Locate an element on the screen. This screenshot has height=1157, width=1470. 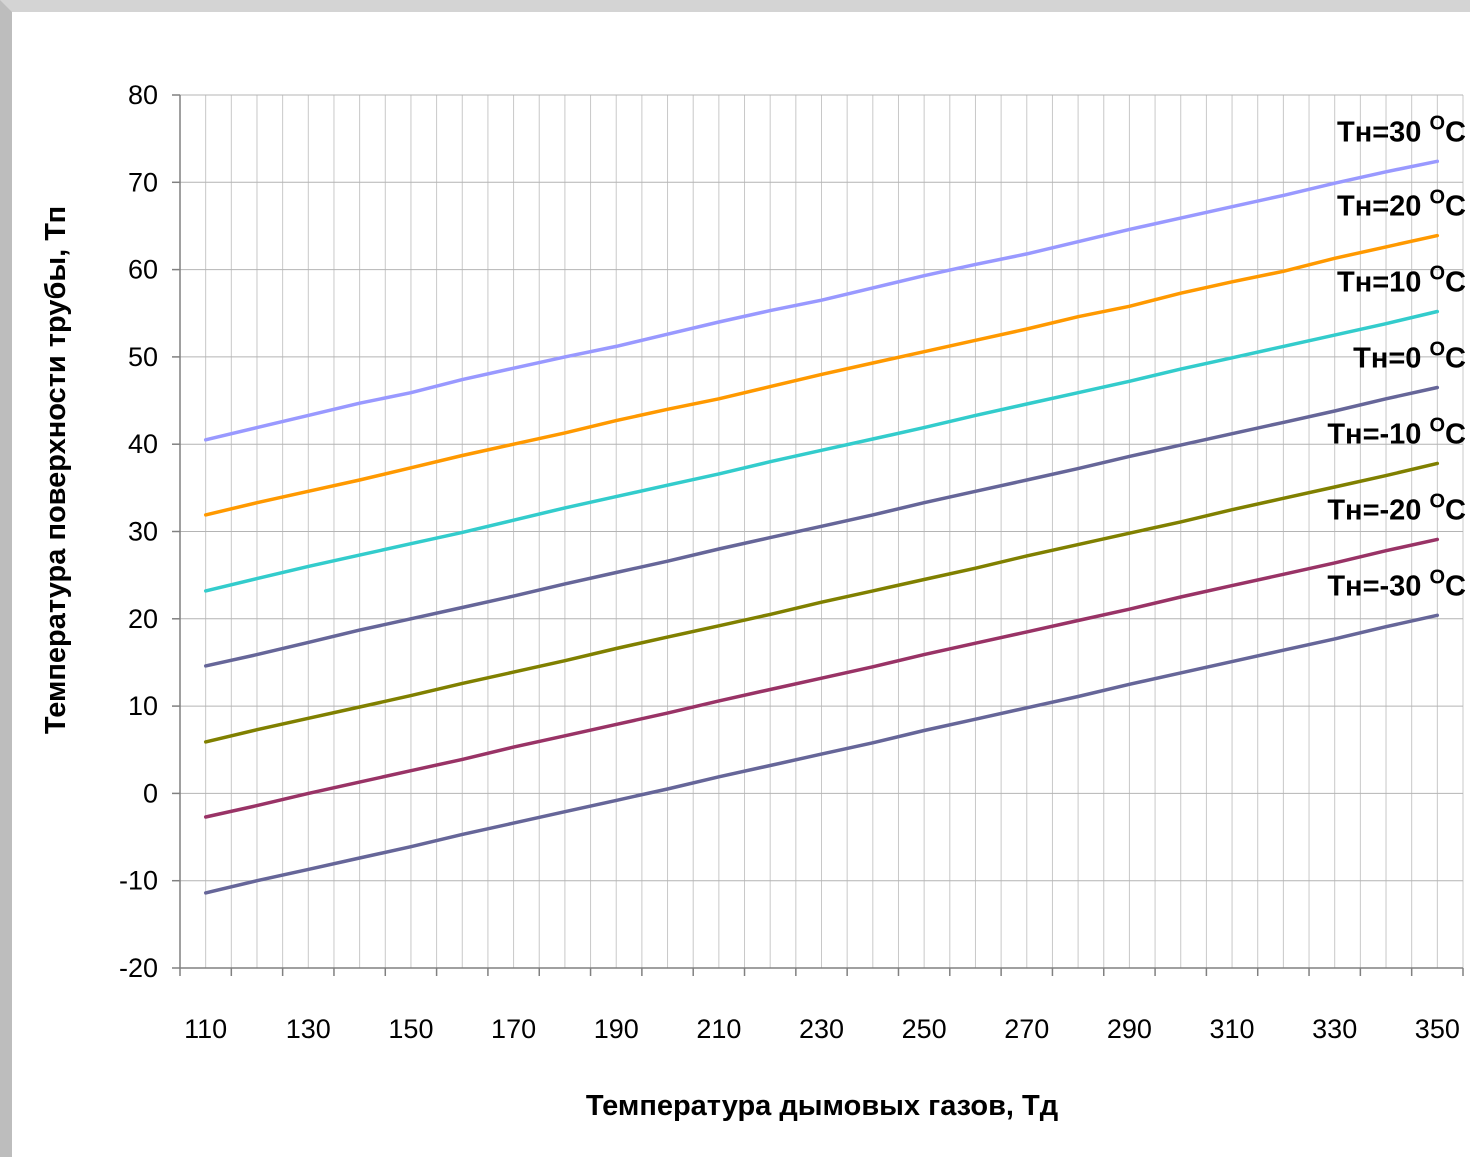
series-label: Тн=10 OC is located at coordinates (1401, 281).